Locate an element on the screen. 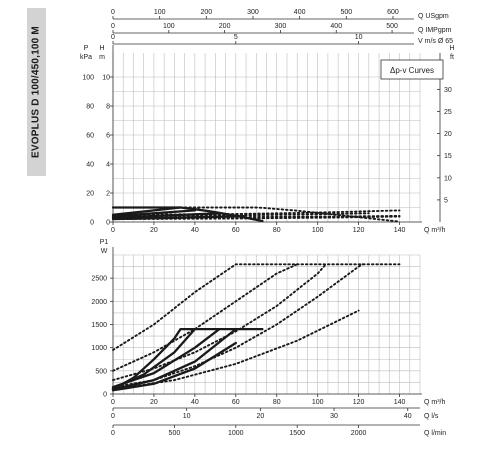  right-tick-label: 25 is located at coordinates (448, 112).